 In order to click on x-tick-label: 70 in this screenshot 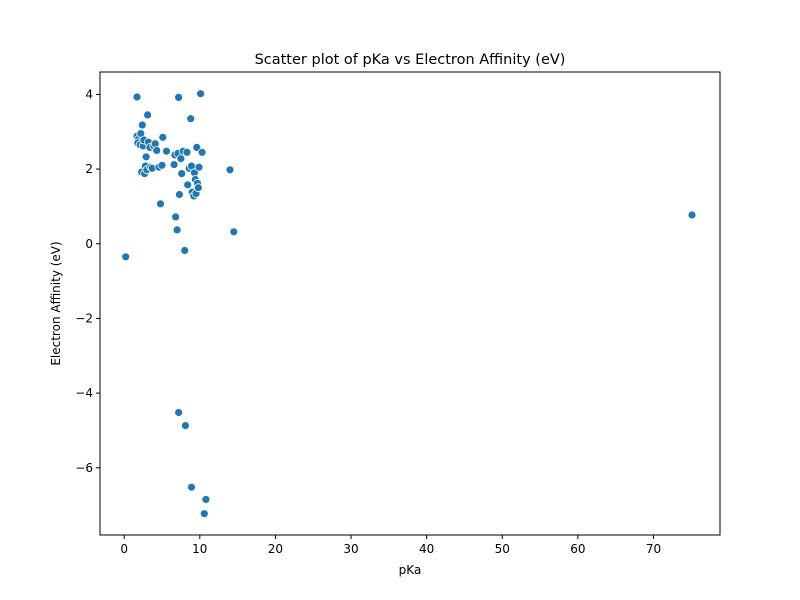, I will do `click(653, 549)`.